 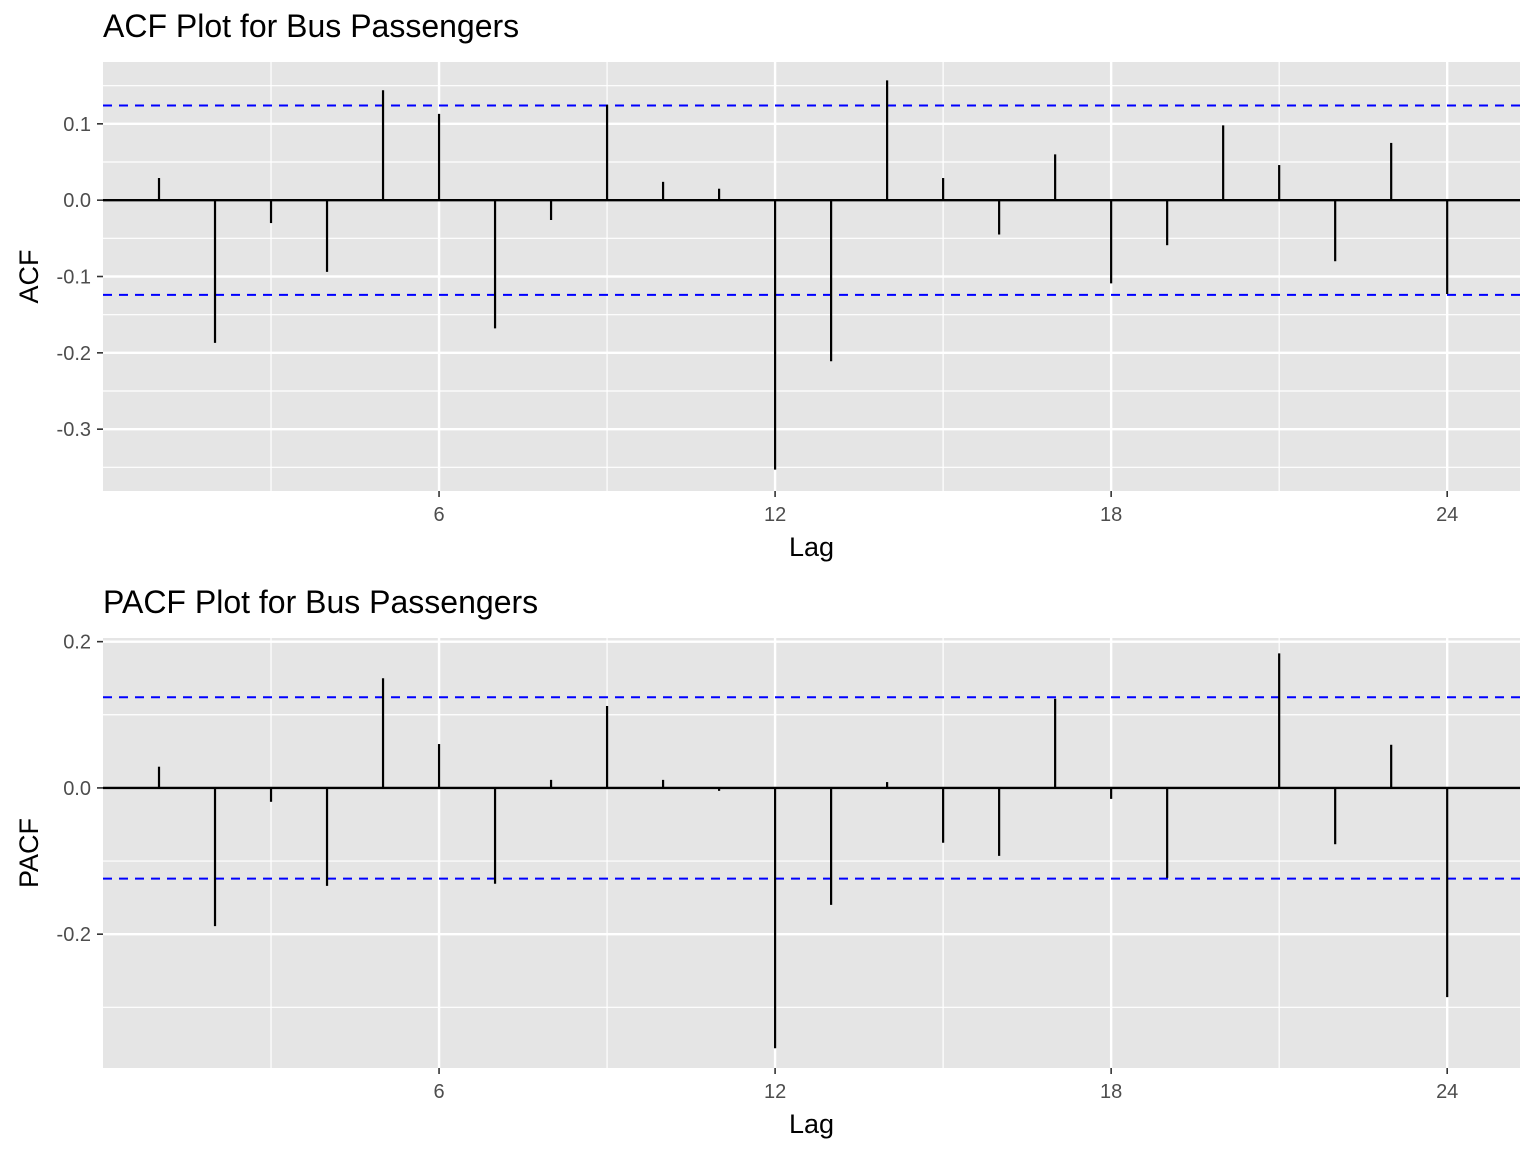 I want to click on y-tick-label: -0.3, so click(x=74, y=430).